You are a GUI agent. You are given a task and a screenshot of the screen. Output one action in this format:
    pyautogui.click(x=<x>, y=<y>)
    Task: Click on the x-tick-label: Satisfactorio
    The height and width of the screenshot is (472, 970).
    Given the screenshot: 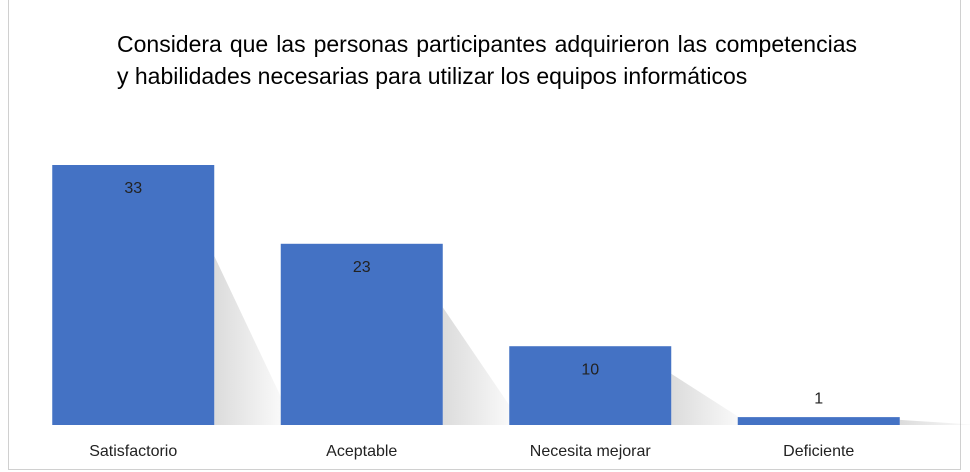 What is the action you would take?
    pyautogui.click(x=133, y=451)
    